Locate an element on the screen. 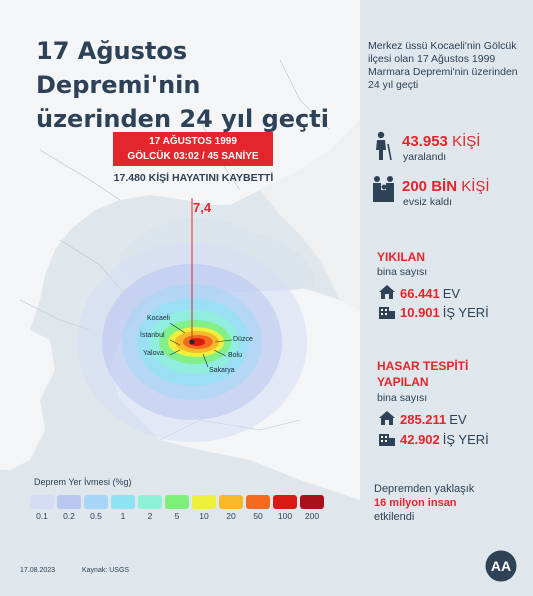 The width and height of the screenshot is (533, 596). homeless-count: 200 BİN KİŞİ is located at coordinates (446, 186).